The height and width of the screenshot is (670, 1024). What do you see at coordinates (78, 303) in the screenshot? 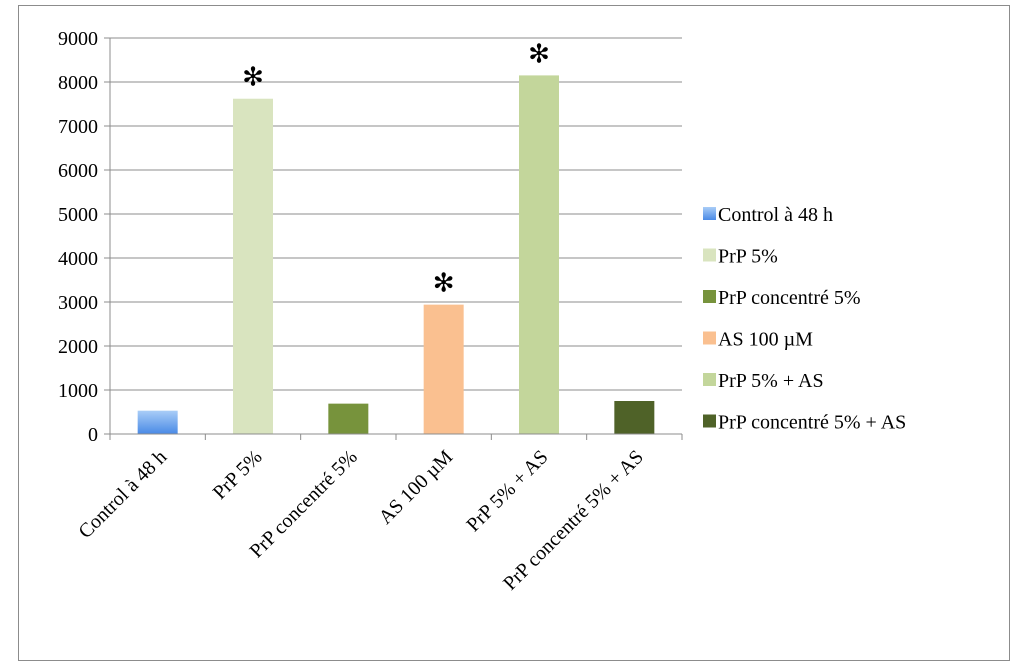
I see `y-tick-label: 3000` at bounding box center [78, 303].